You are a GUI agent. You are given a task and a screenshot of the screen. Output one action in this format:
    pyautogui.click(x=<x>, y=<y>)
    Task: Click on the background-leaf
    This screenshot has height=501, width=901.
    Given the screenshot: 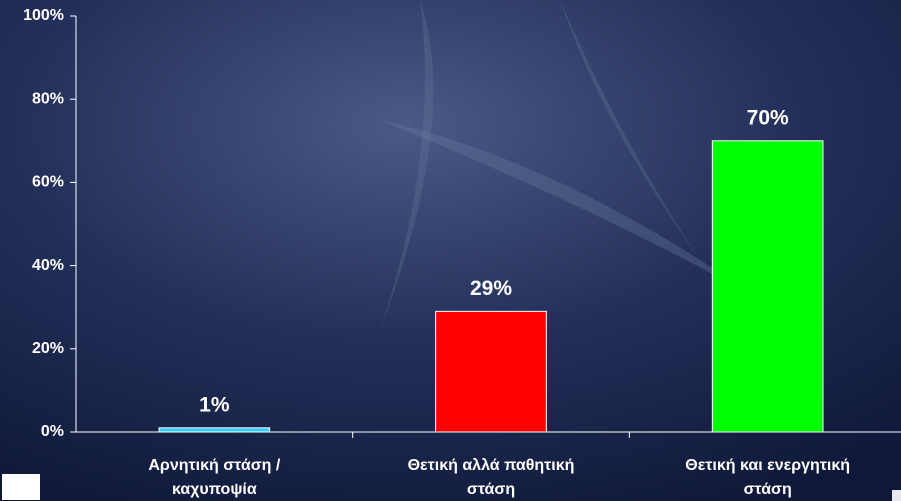 What is the action you would take?
    pyautogui.click(x=407, y=165)
    